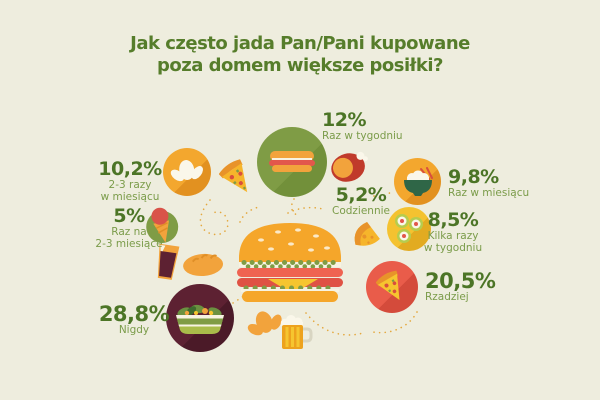 This screenshot has height=400, width=600. I want to click on sushi-icon, so click(409, 228).